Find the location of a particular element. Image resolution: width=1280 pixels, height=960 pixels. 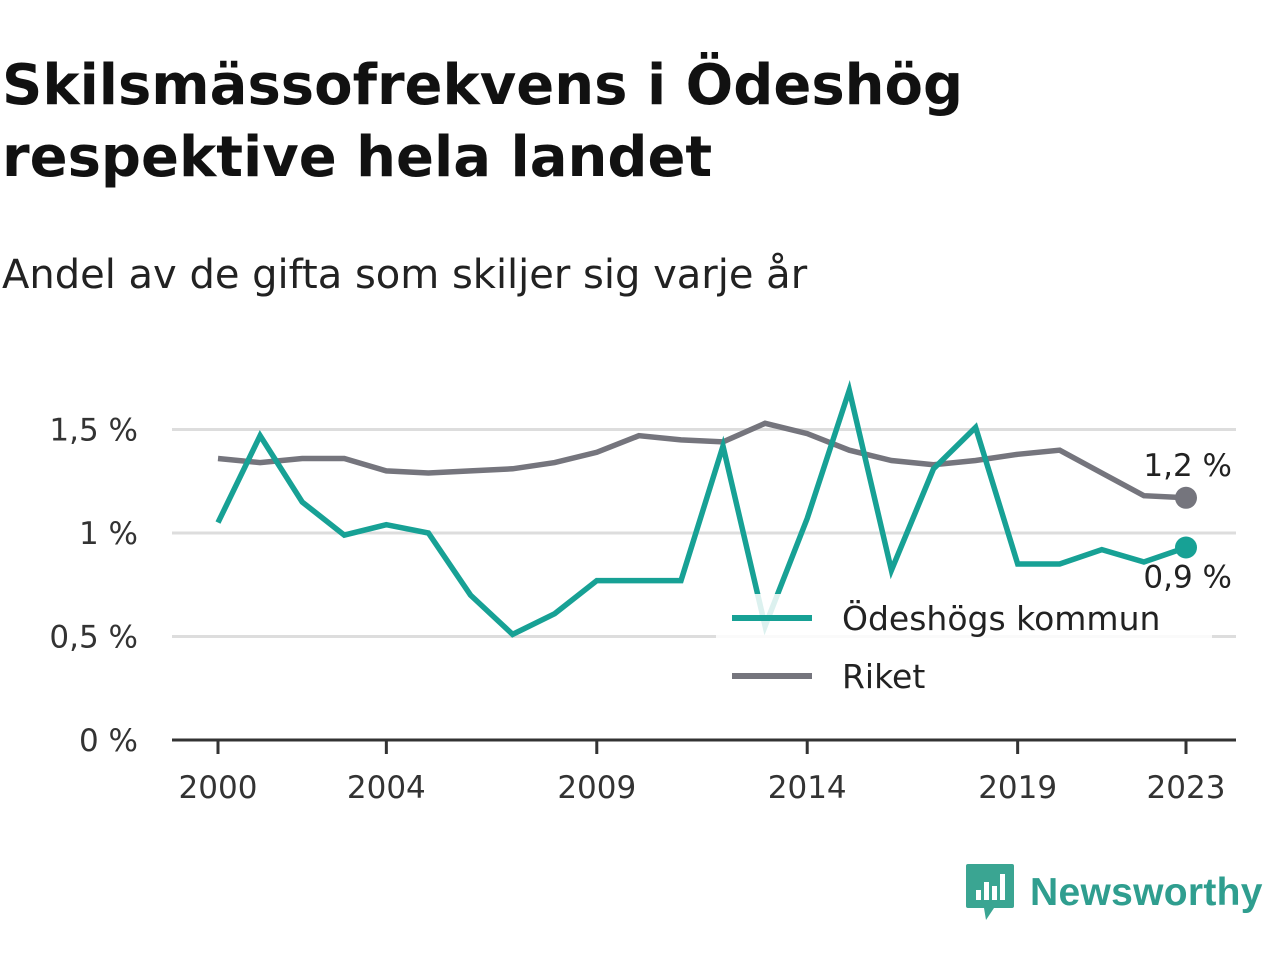

x-tick-label: 2009 is located at coordinates (596, 788).